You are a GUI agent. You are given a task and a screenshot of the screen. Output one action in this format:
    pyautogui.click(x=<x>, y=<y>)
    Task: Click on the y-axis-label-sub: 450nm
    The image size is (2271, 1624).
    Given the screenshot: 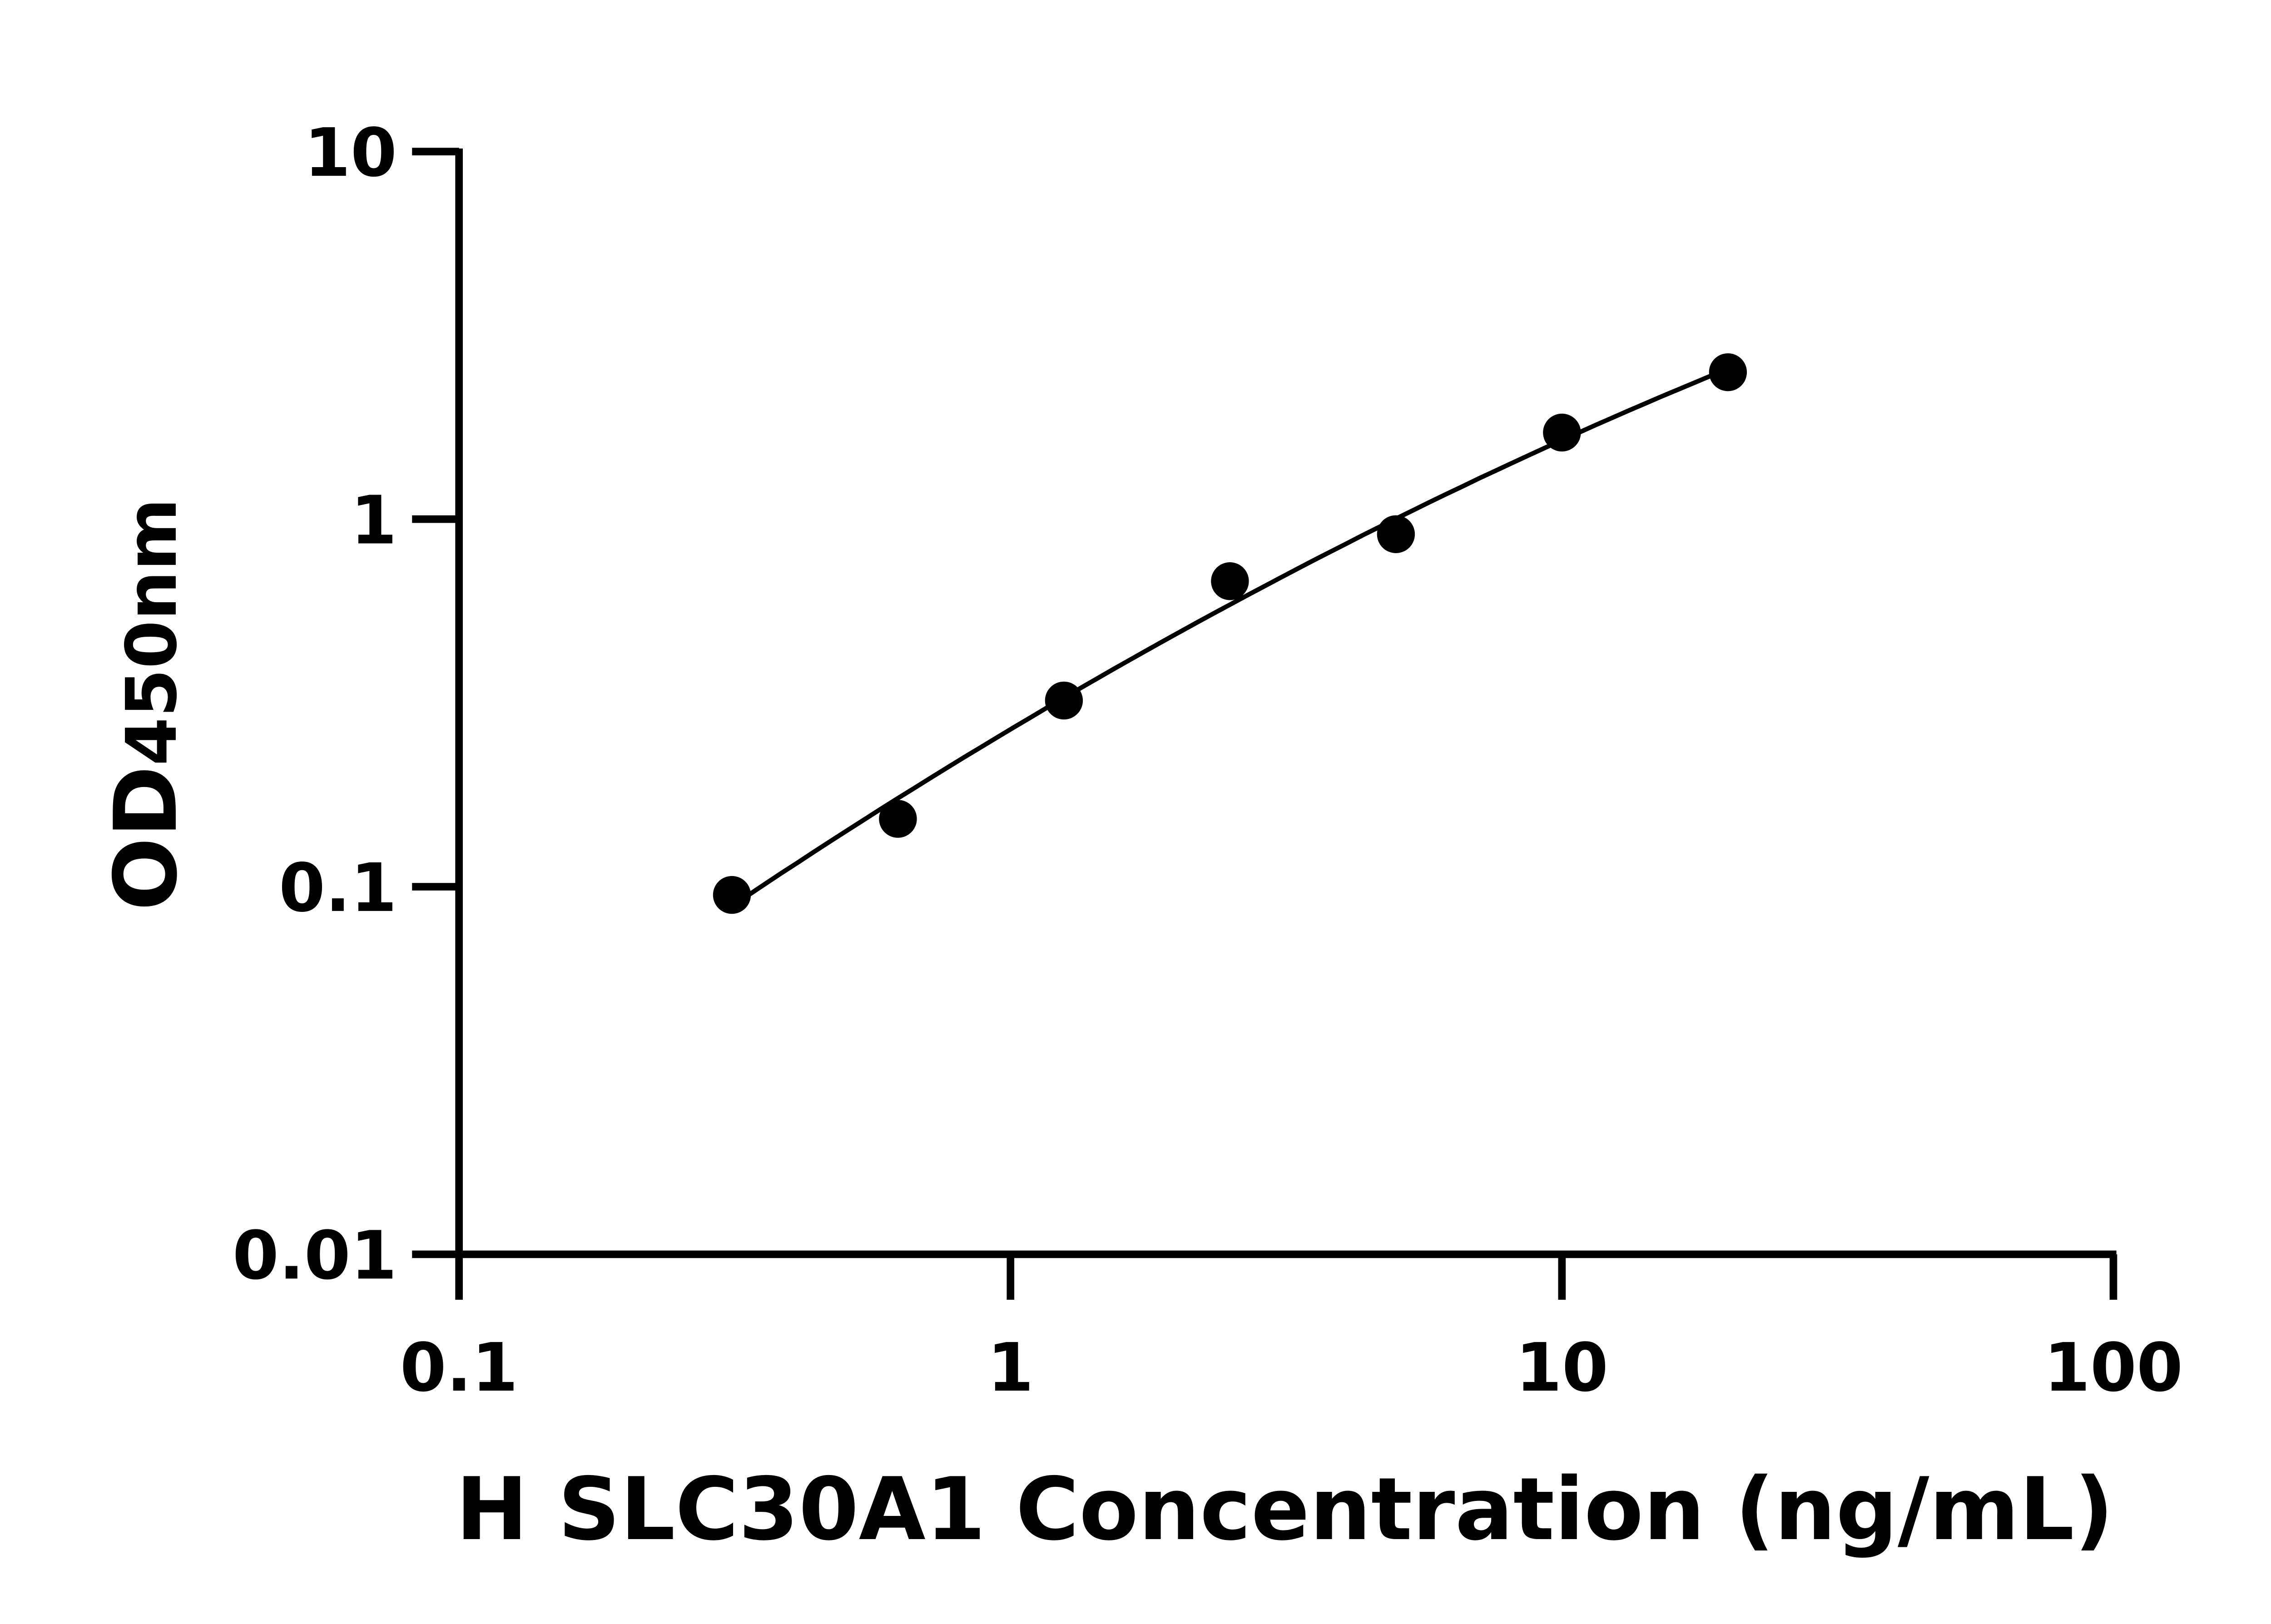 What is the action you would take?
    pyautogui.click(x=152, y=632)
    